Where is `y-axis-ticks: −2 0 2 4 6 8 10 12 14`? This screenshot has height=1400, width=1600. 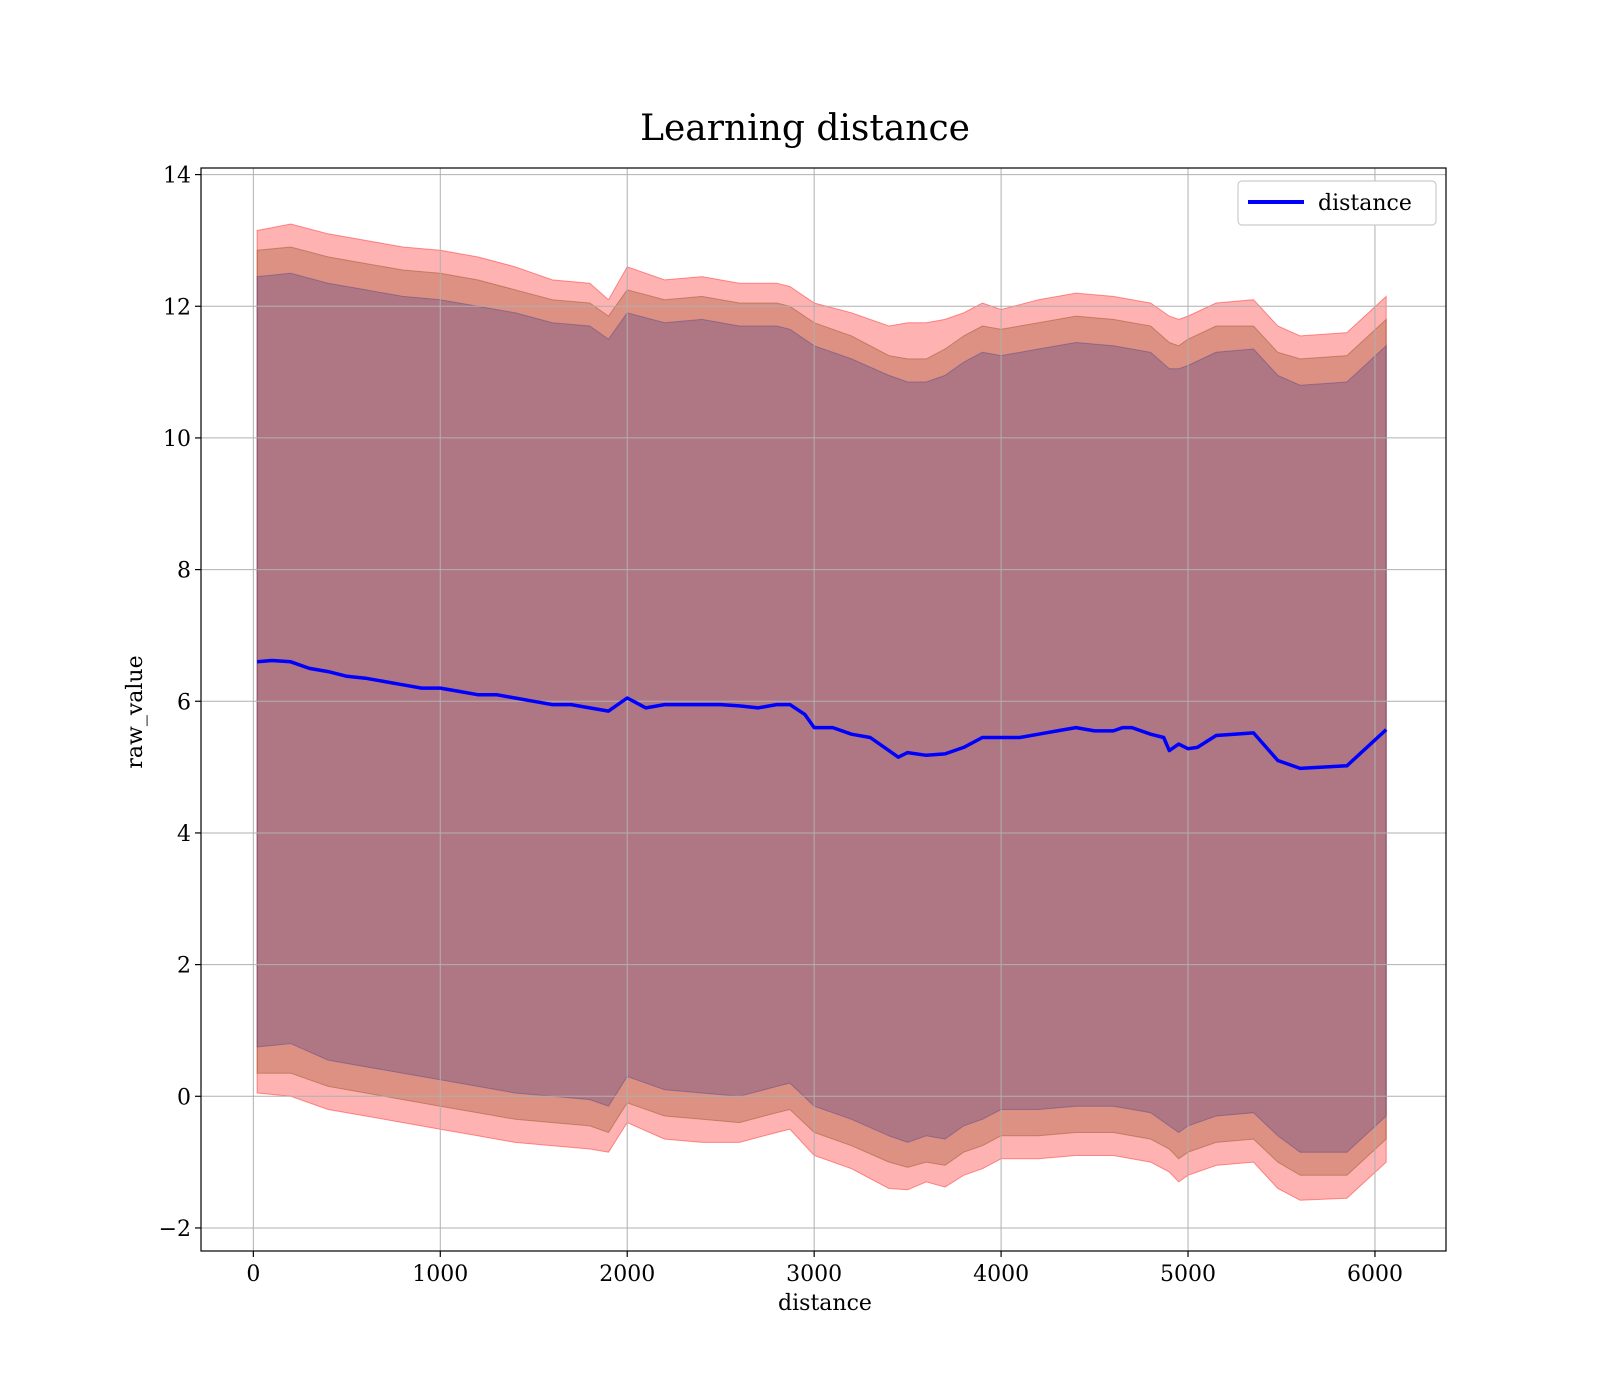 y-axis-ticks: −2 0 2 4 6 8 10 12 14 is located at coordinates (180, 703).